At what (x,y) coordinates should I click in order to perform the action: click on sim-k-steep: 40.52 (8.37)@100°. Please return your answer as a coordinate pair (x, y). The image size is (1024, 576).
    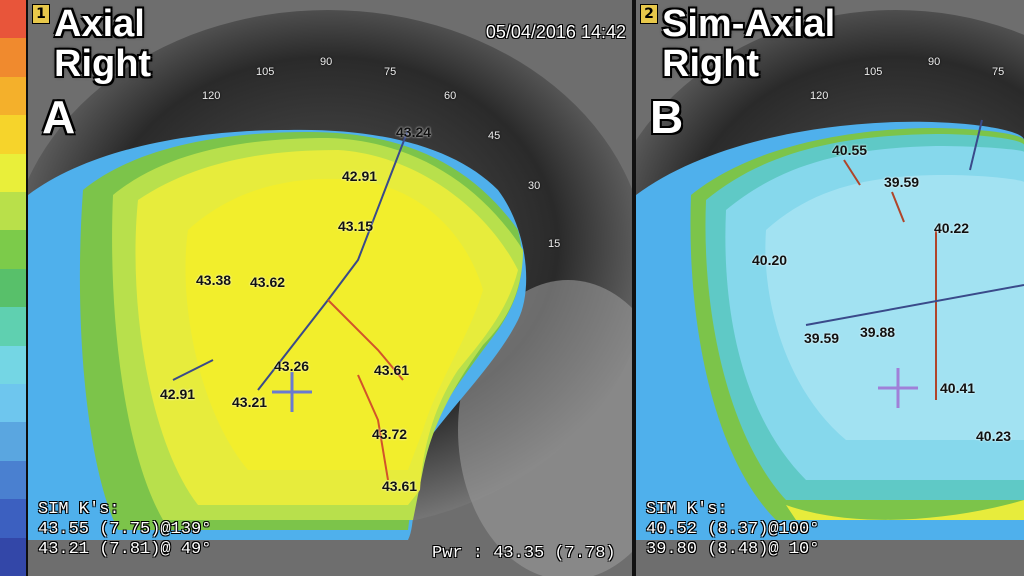
    Looking at the image, I should click on (733, 529).